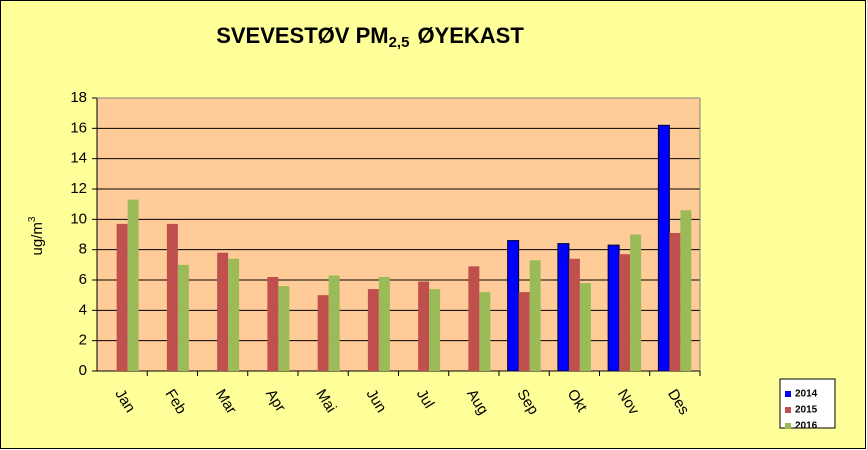 Image resolution: width=867 pixels, height=450 pixels. What do you see at coordinates (78, 158) in the screenshot?
I see `y-tick-label: 14` at bounding box center [78, 158].